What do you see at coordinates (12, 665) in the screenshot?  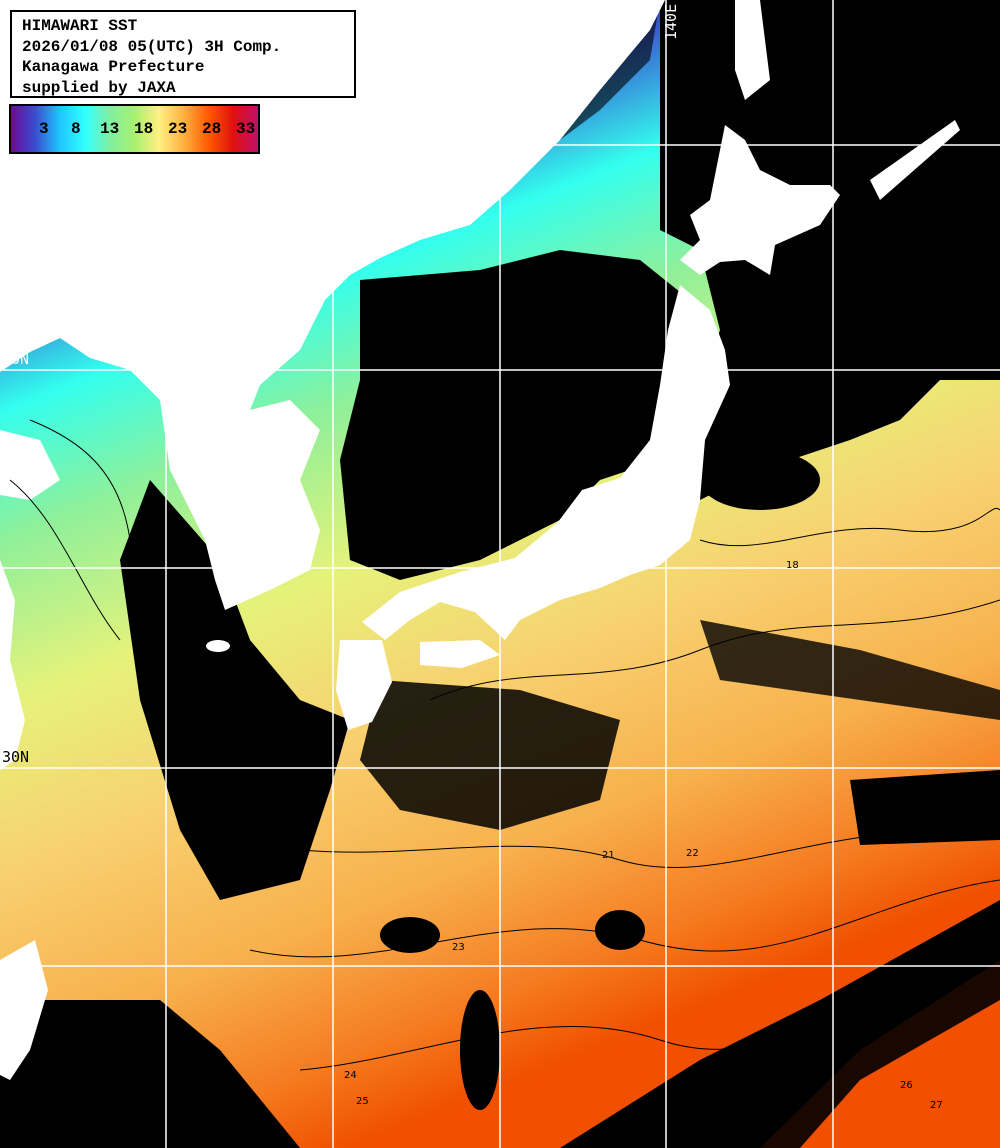 I see `land-china-coast` at bounding box center [12, 665].